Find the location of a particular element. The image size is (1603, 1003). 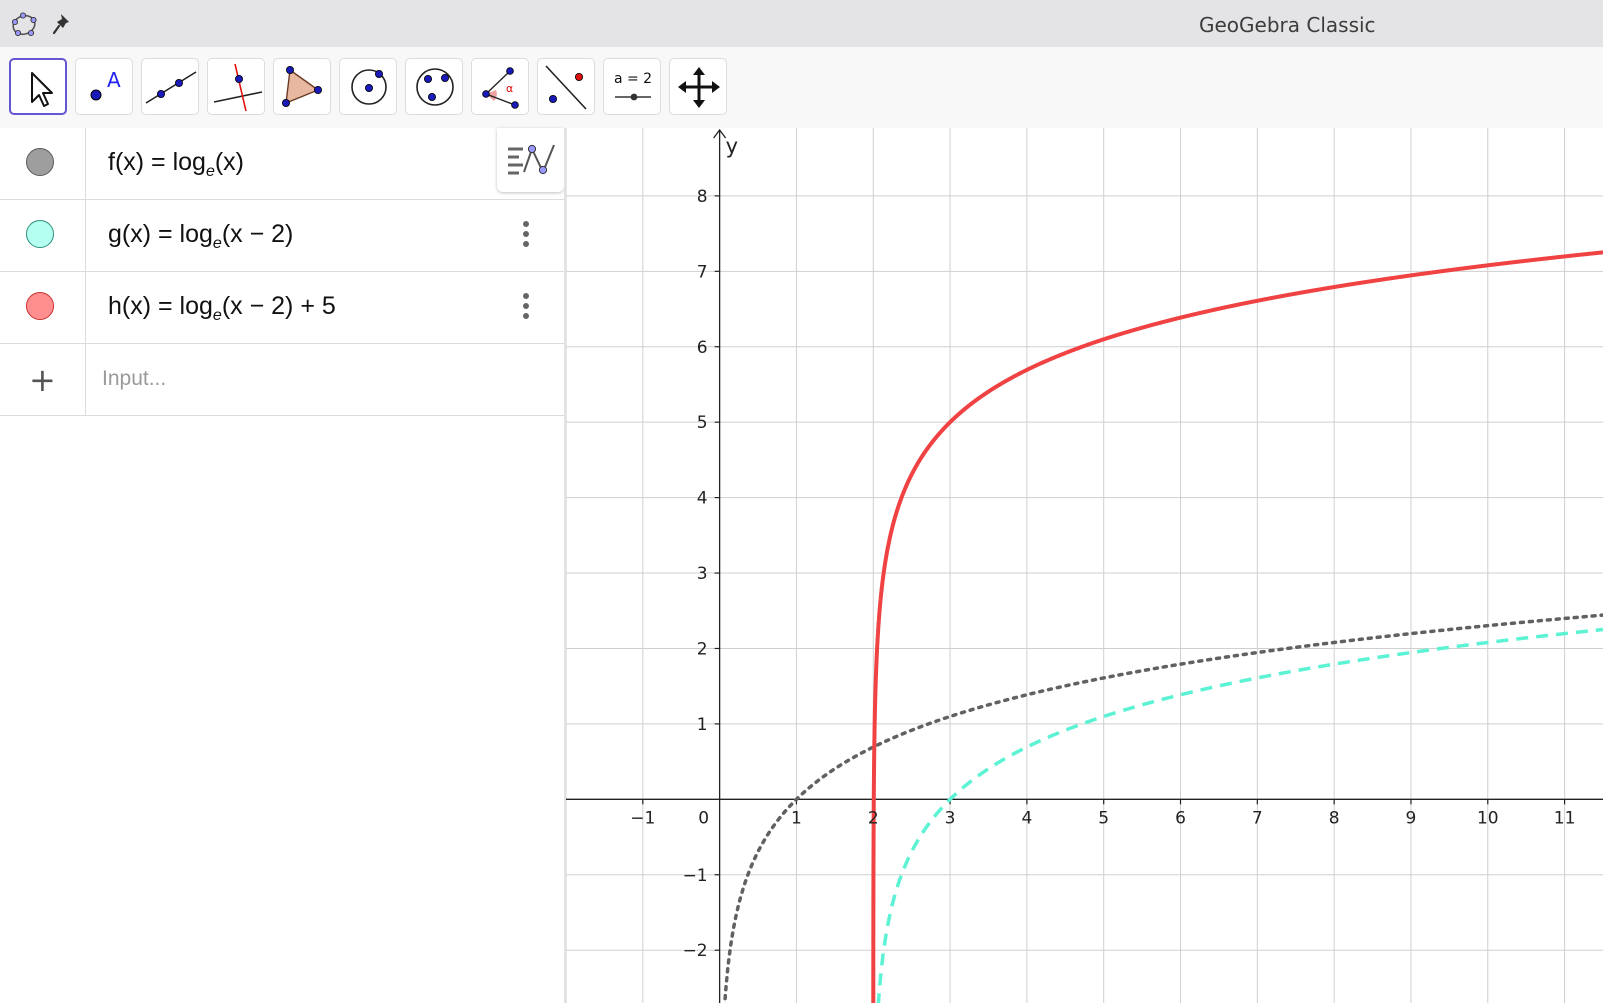

slider-tool: a = 2 is located at coordinates (632, 86).